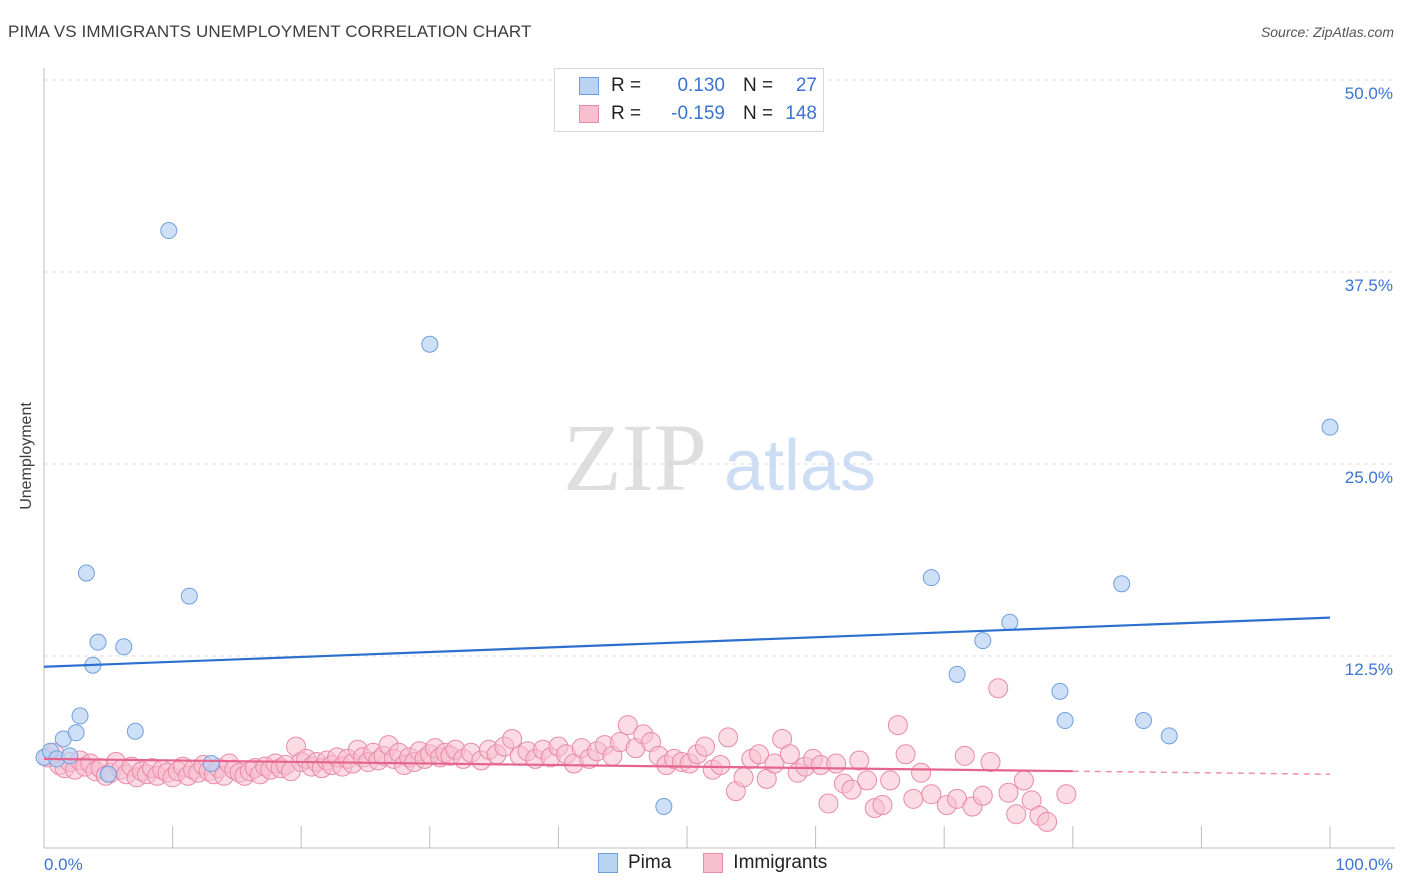 Image resolution: width=1406 pixels, height=892 pixels. What do you see at coordinates (1364, 864) in the screenshot?
I see `x-tick-label: 100.0%` at bounding box center [1364, 864].